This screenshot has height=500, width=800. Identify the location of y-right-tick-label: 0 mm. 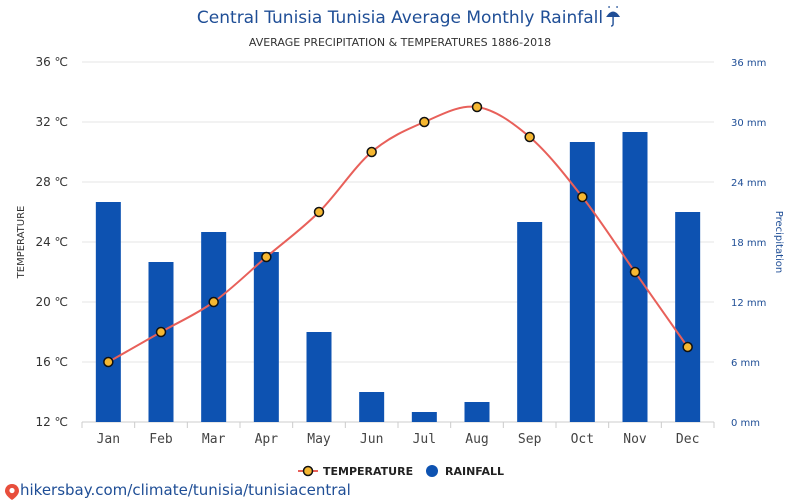
(745, 423).